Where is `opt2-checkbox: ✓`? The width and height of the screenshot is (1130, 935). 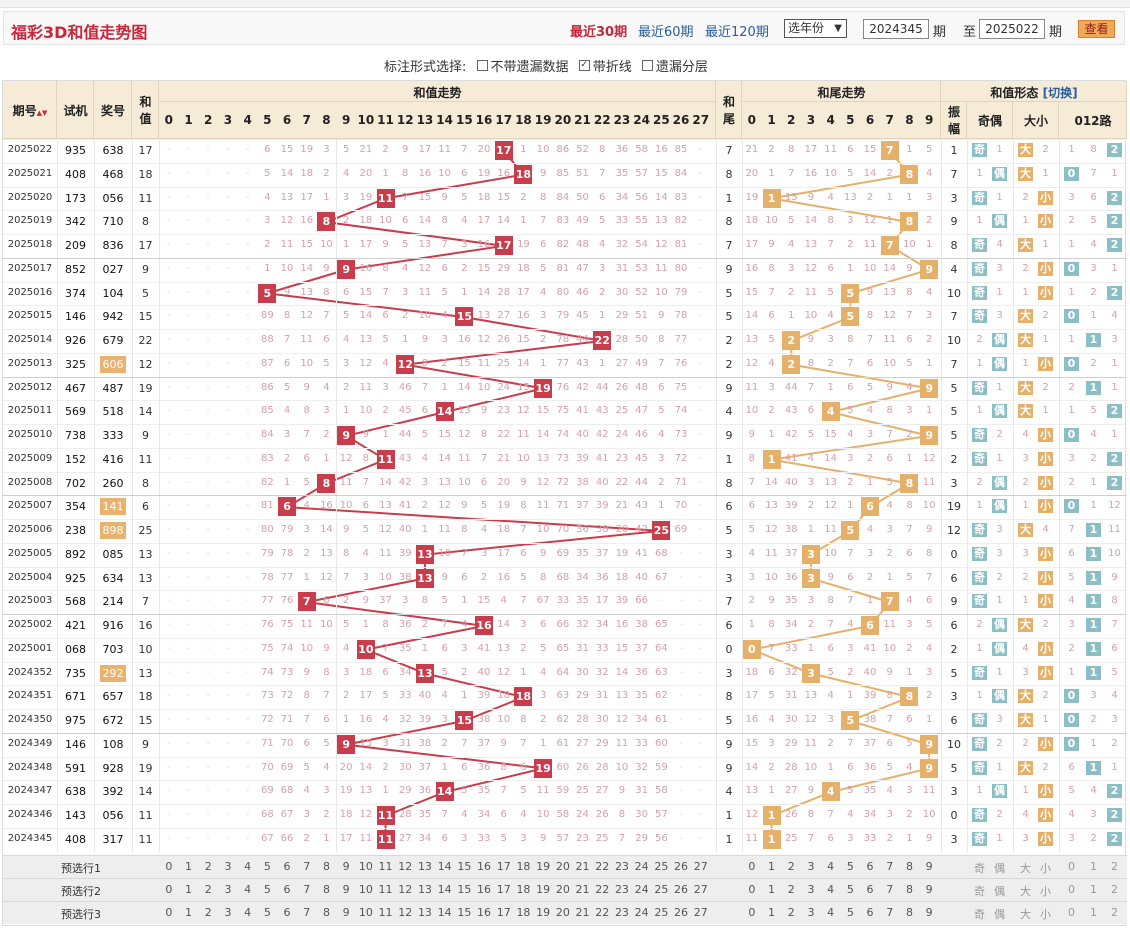
opt2-checkbox: ✓ is located at coordinates (584, 65).